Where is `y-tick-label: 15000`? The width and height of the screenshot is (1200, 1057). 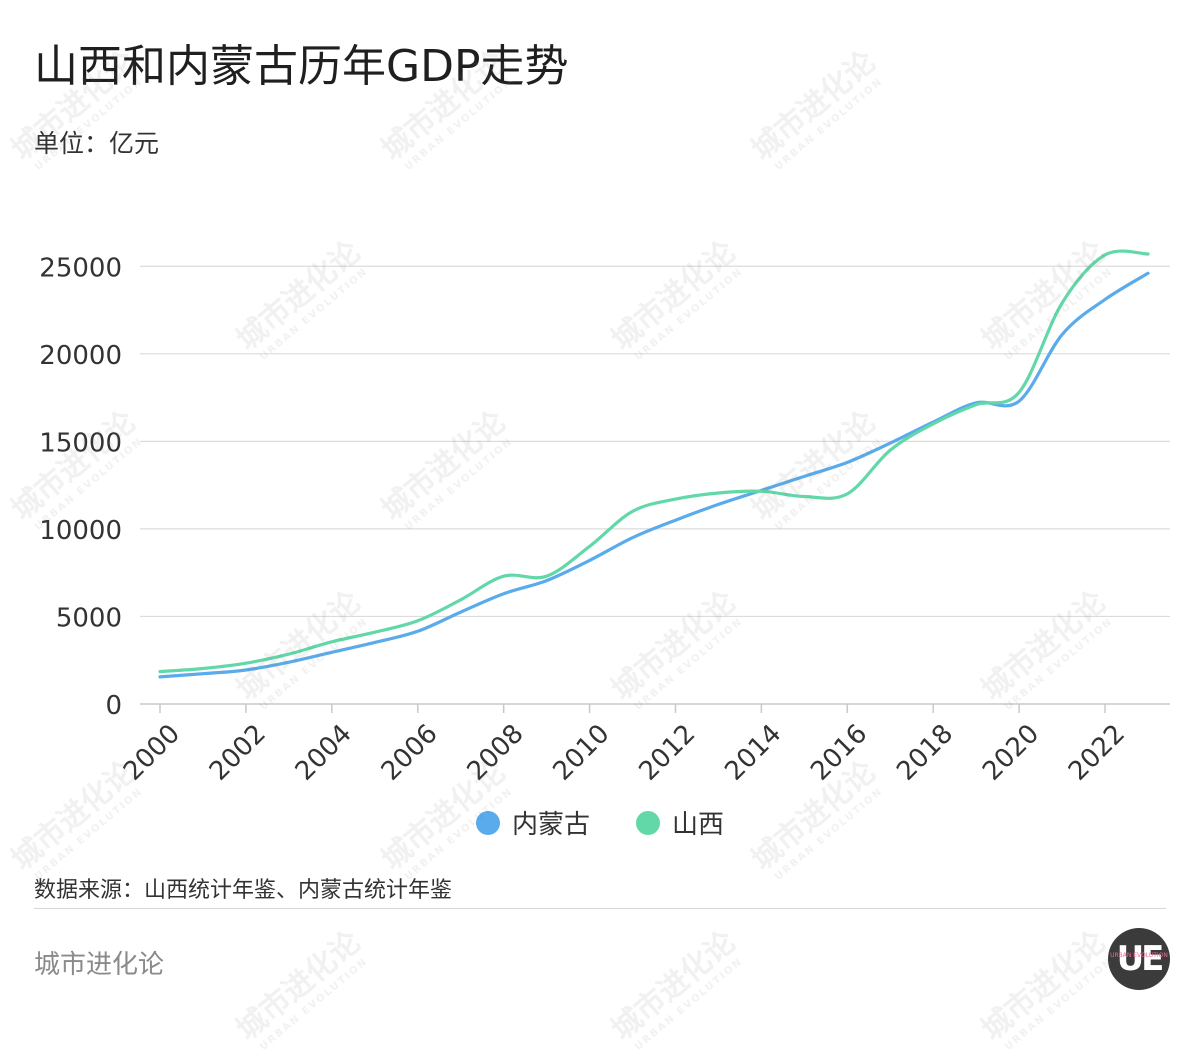
y-tick-label: 15000 is located at coordinates (80, 443).